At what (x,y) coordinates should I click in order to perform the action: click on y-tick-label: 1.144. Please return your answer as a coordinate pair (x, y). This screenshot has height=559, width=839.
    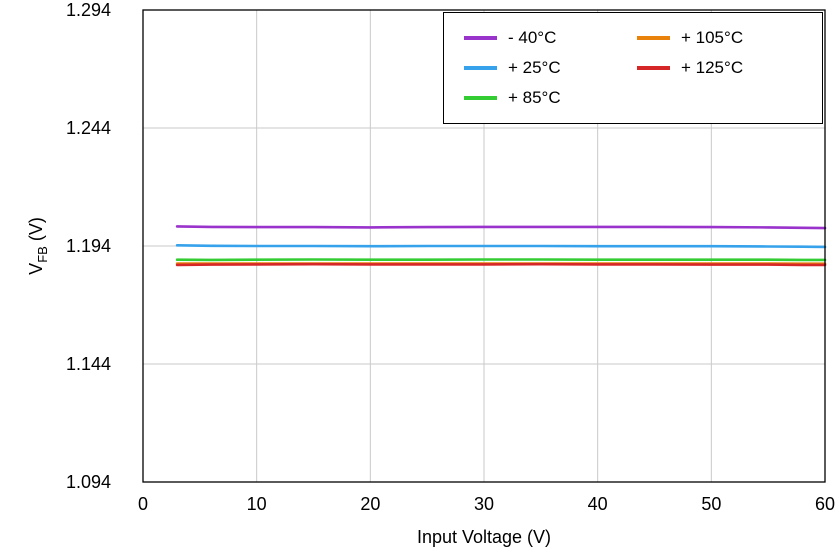
    Looking at the image, I should click on (88, 364).